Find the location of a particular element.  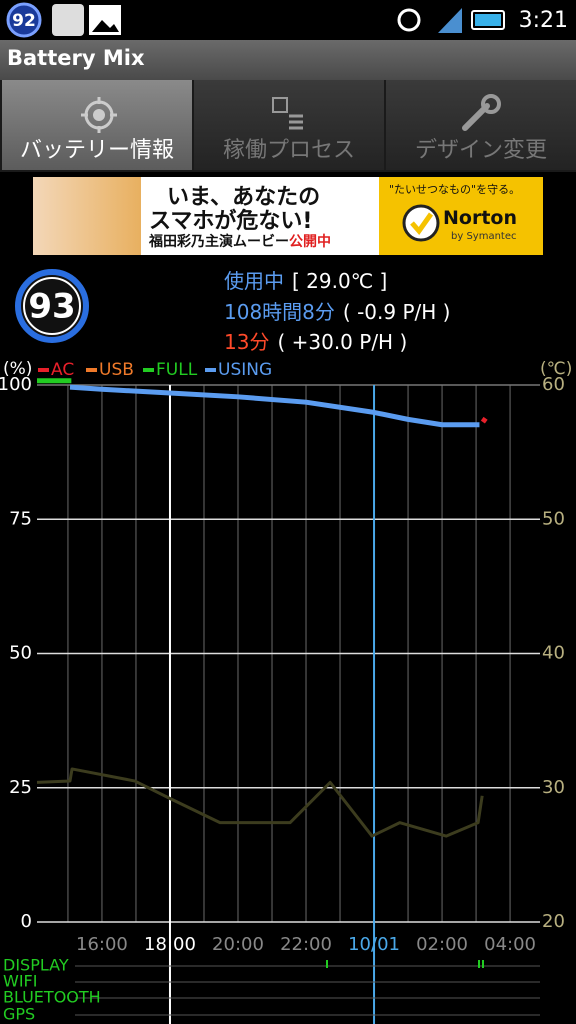

x-tick-label: 16:00 is located at coordinates (102, 944).